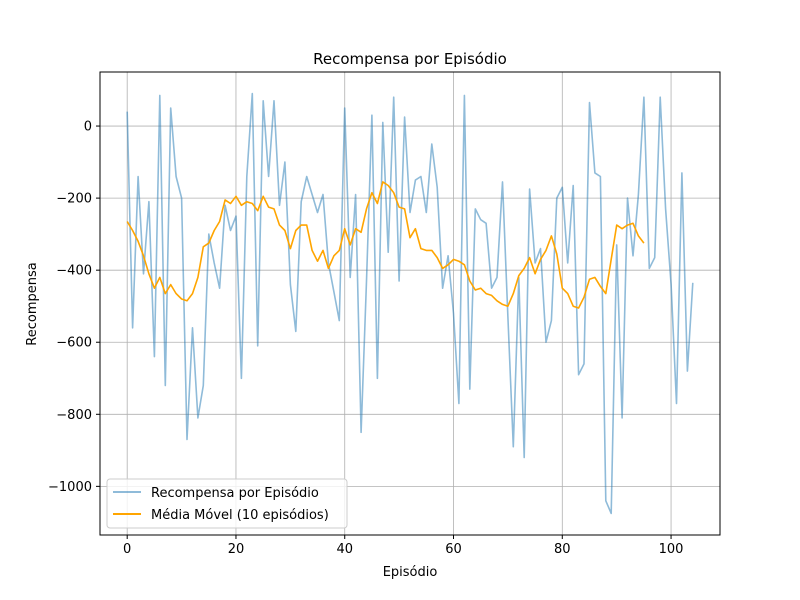  I want to click on legend-label-moving-average: Média Móvel (10 episódios), so click(240, 515).